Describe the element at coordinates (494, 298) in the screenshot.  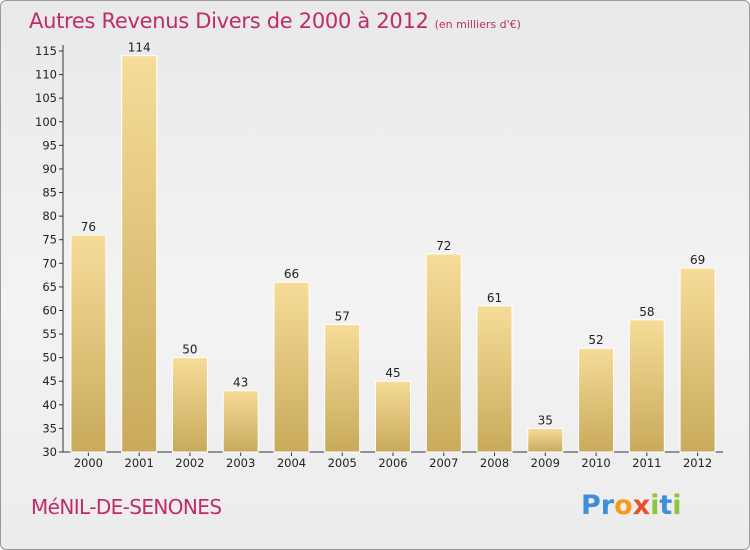
I see `bar-value-label: 61` at that location.